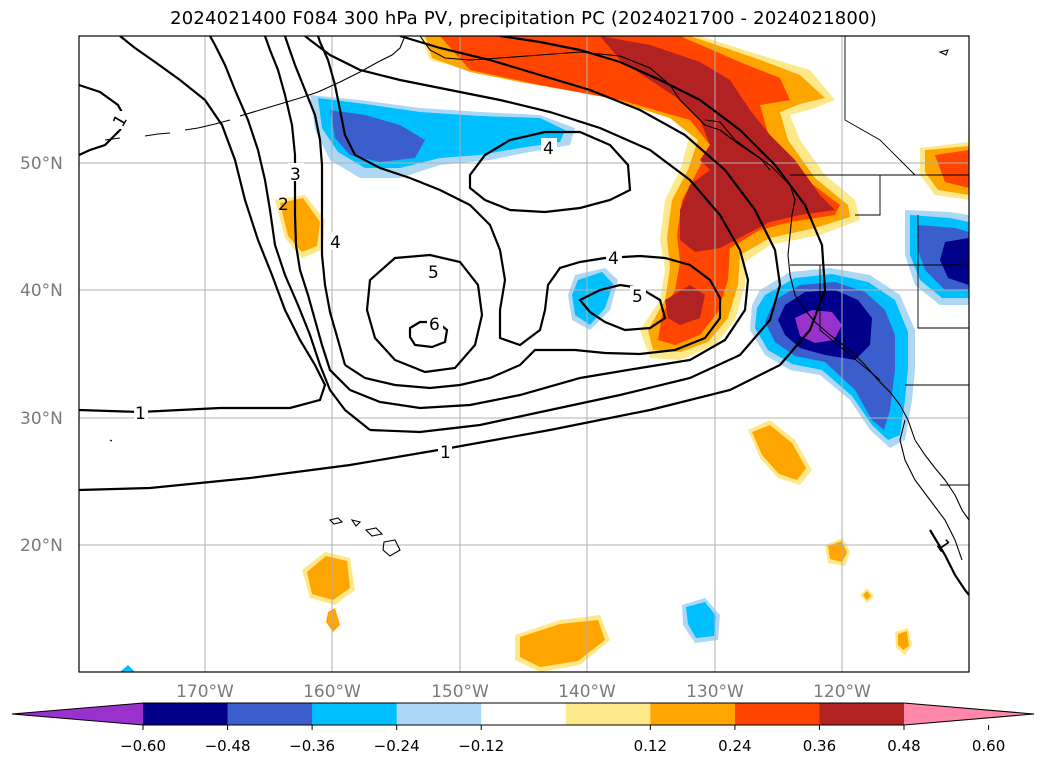  What do you see at coordinates (548, 149) in the screenshot?
I see `contour-label-4-north: 4` at bounding box center [548, 149].